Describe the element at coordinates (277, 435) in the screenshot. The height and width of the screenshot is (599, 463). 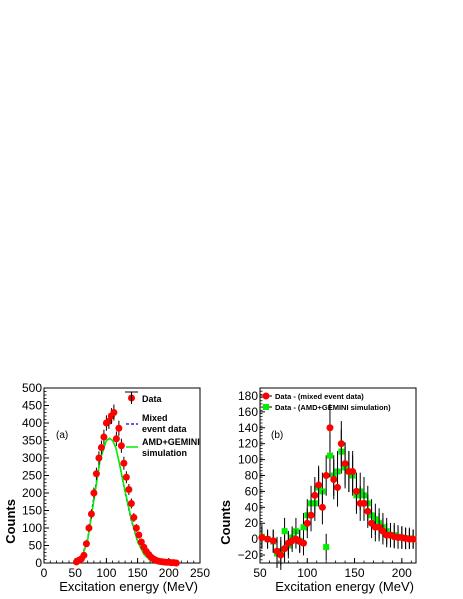
I see `panel-b-tag: (b)` at that location.